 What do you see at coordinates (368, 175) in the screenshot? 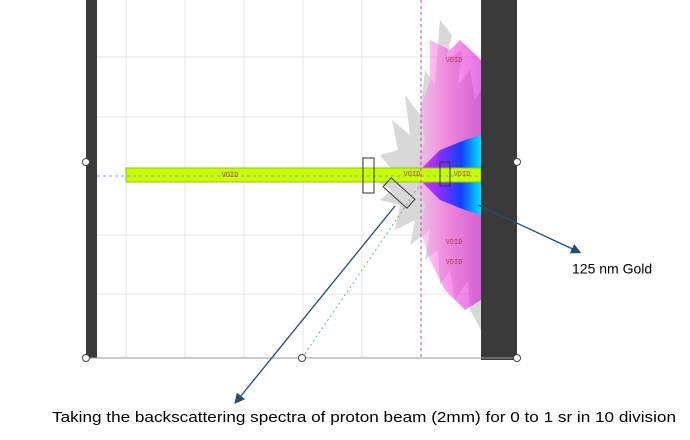
I see `collimator` at bounding box center [368, 175].